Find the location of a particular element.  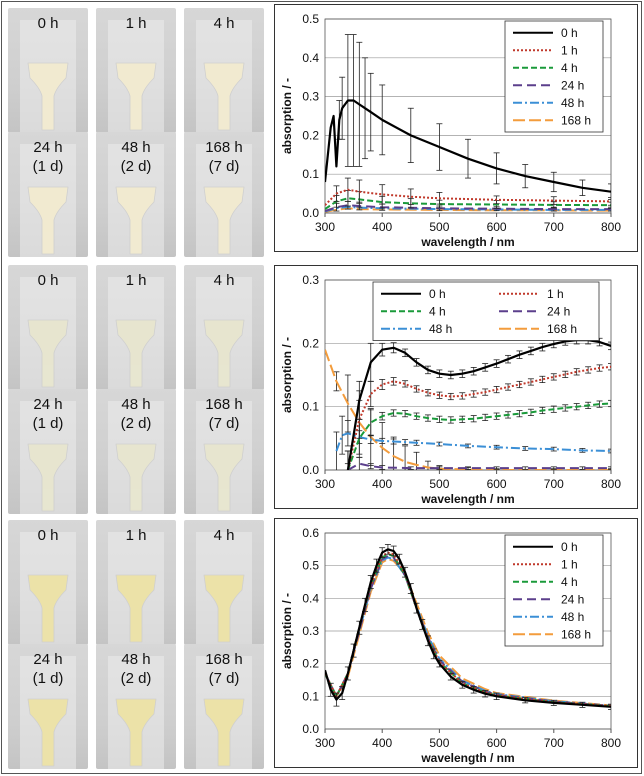

vial-time-label-line: 168 h is located at coordinates (224, 404).